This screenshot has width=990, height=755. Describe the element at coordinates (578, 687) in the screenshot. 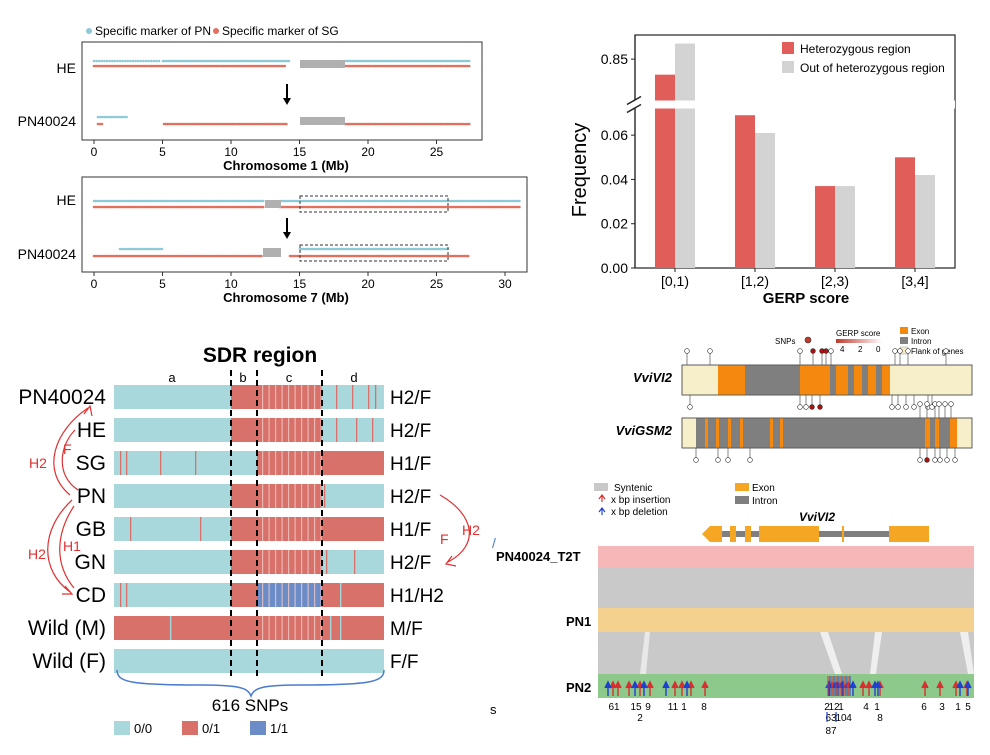

I see `track-label-pn2: PN2` at that location.